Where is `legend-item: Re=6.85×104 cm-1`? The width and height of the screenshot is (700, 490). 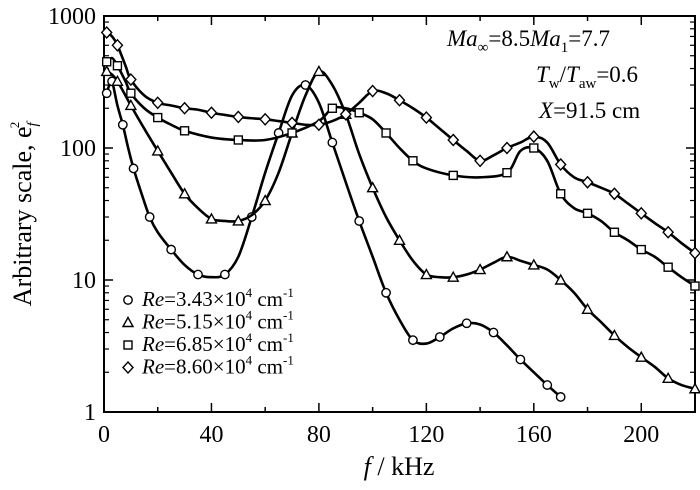
legend-item: Re=6.85×104 cm-1 is located at coordinates (208, 343).